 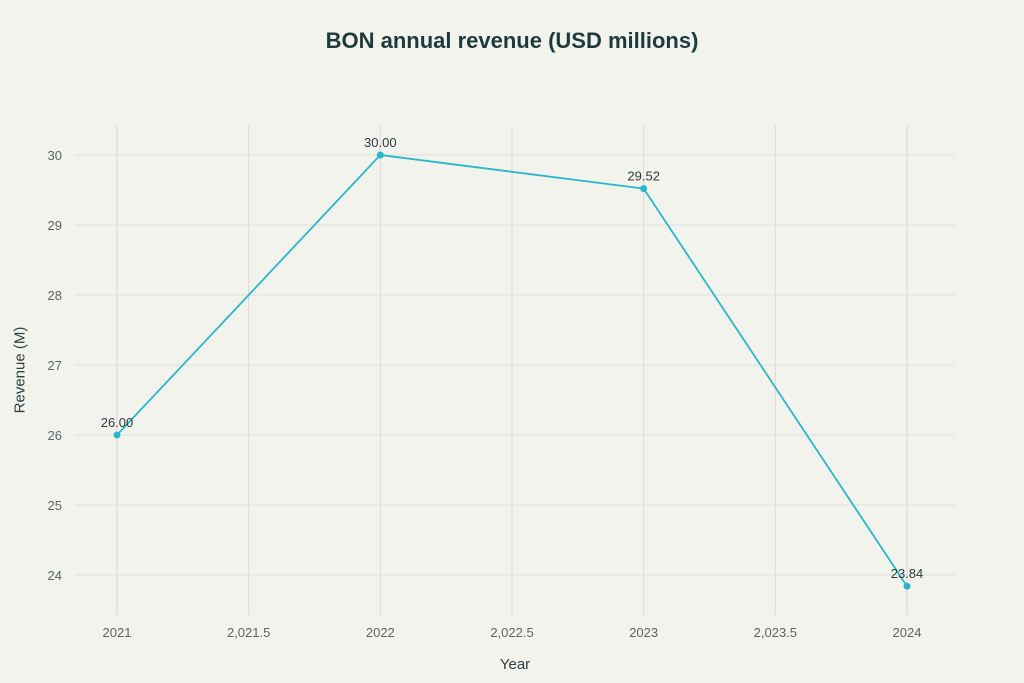 I want to click on x-tick-label: 2024, so click(x=907, y=632).